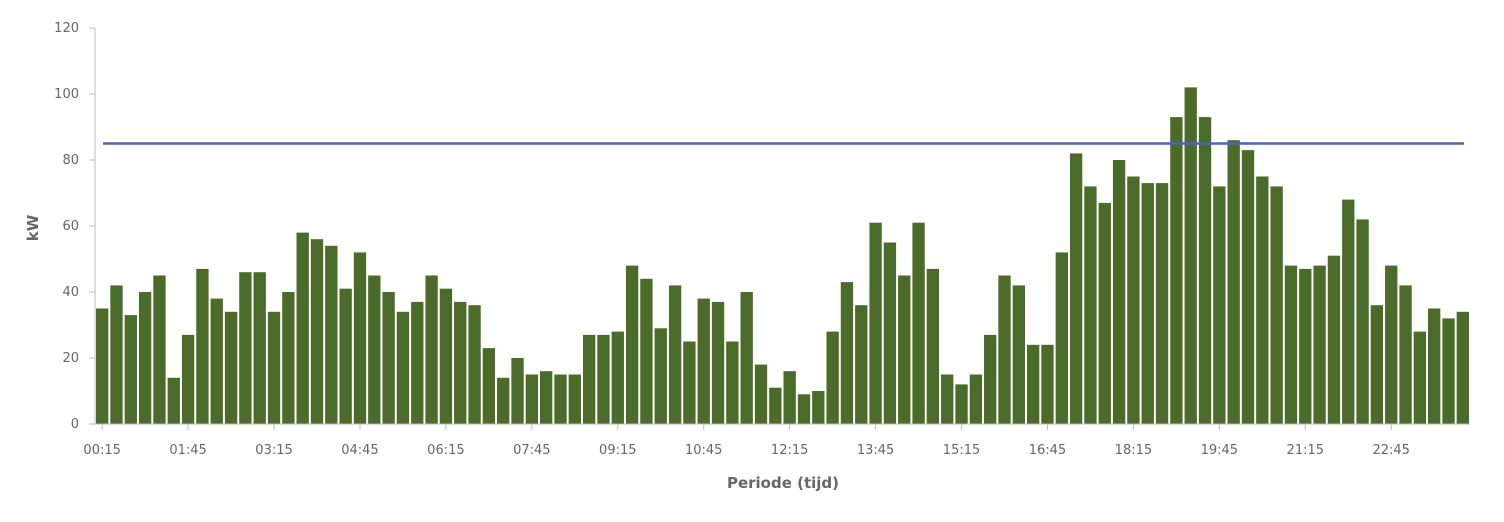  What do you see at coordinates (101, 450) in the screenshot?
I see `x-tick-label: 00:15` at bounding box center [101, 450].